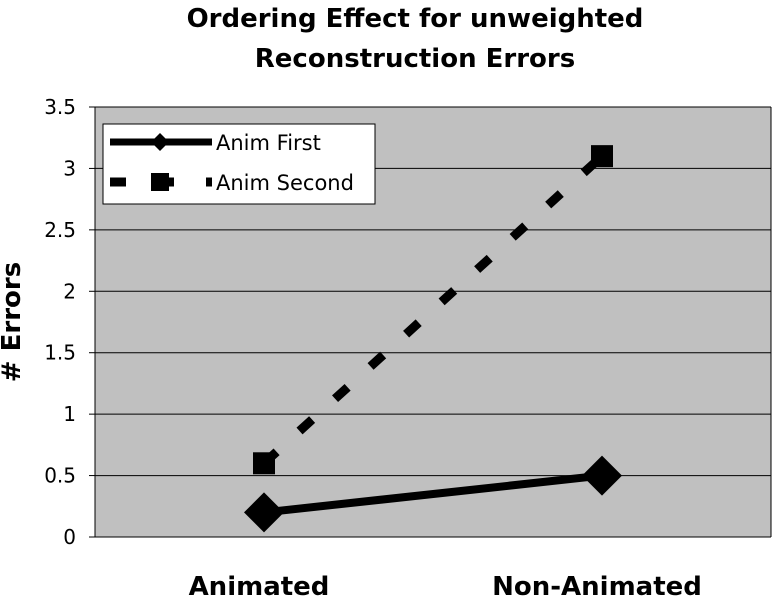 Image resolution: width=775 pixels, height=596 pixels. Describe the element at coordinates (445, 584) in the screenshot. I see `x-tick-labels: Animated Non-Animated` at that location.